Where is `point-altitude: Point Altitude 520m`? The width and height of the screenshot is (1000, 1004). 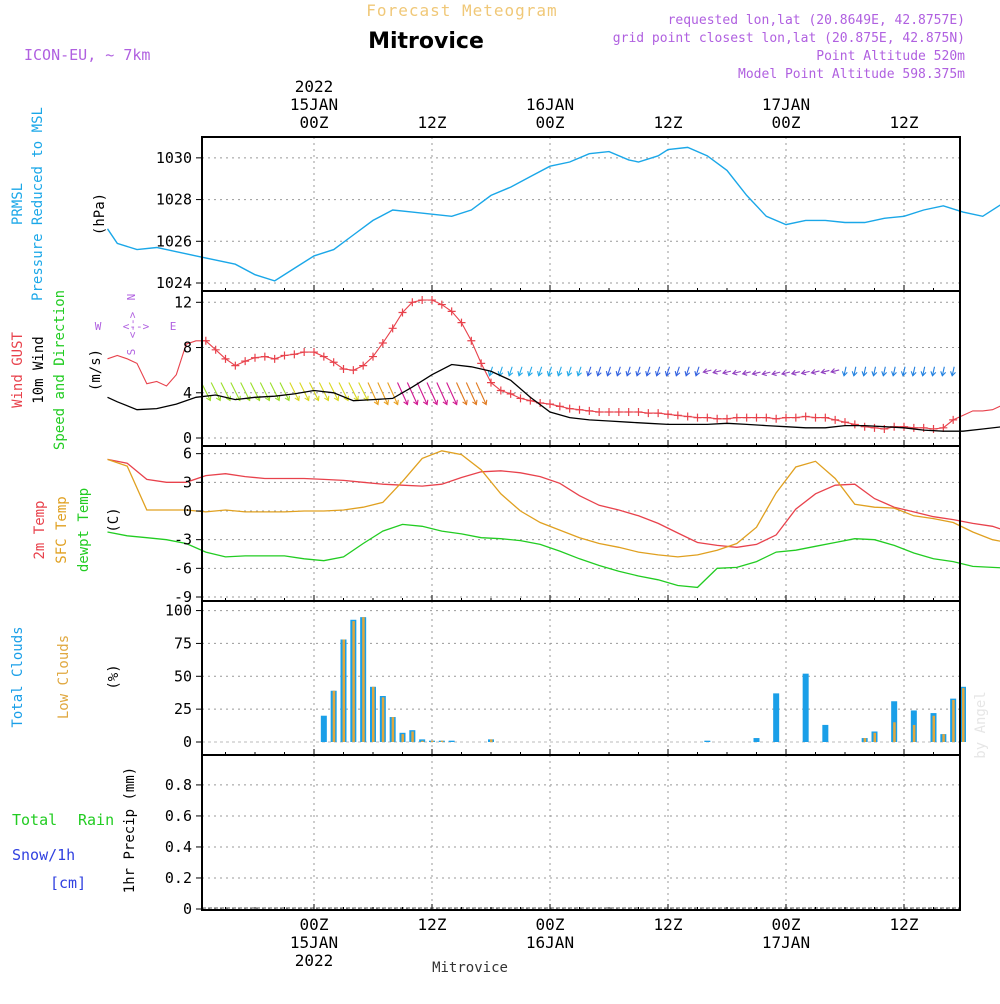
point-altitude: Point Altitude 520m is located at coordinates (890, 56).